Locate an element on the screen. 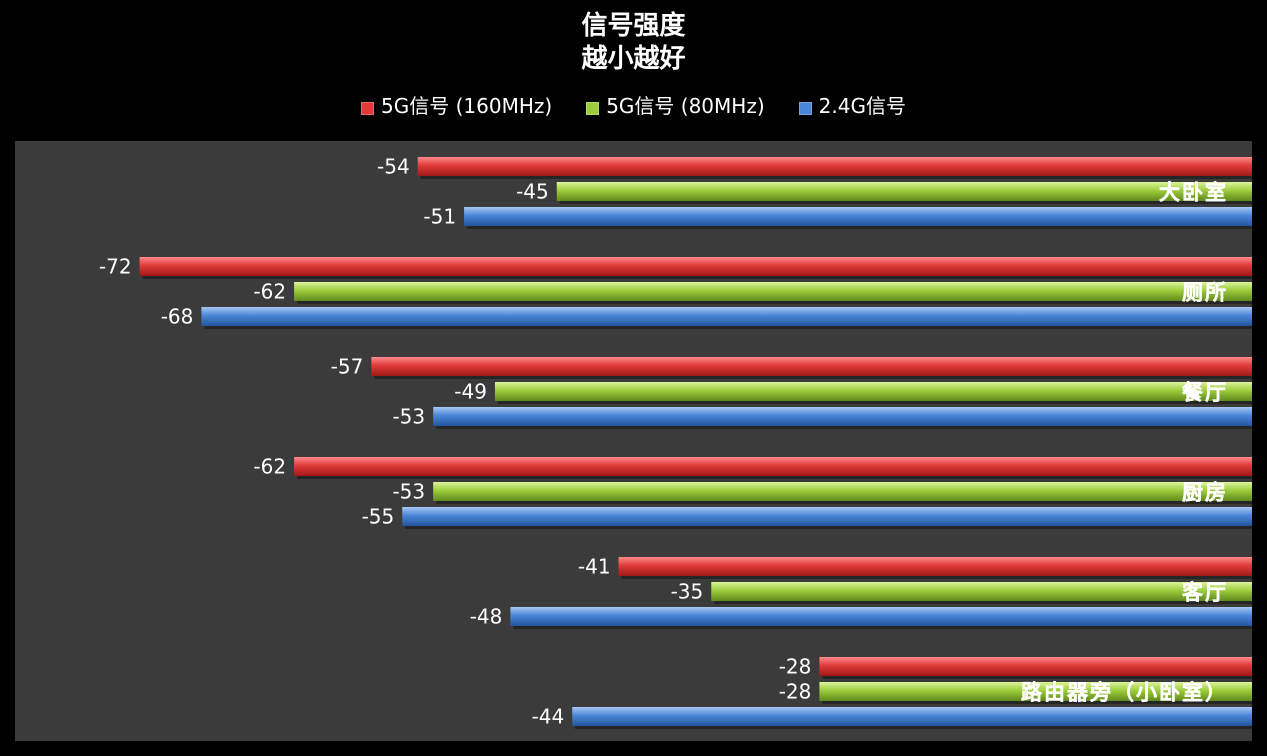  category-label-0: 大卧室 is located at coordinates (1193, 192).